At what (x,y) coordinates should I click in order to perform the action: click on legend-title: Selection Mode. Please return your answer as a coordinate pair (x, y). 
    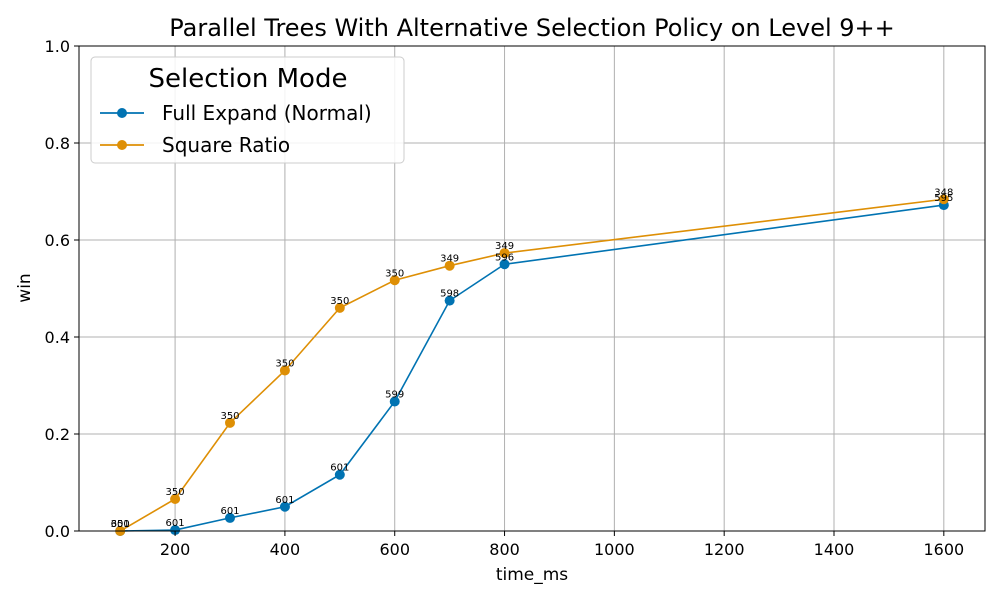
    Looking at the image, I should click on (248, 79).